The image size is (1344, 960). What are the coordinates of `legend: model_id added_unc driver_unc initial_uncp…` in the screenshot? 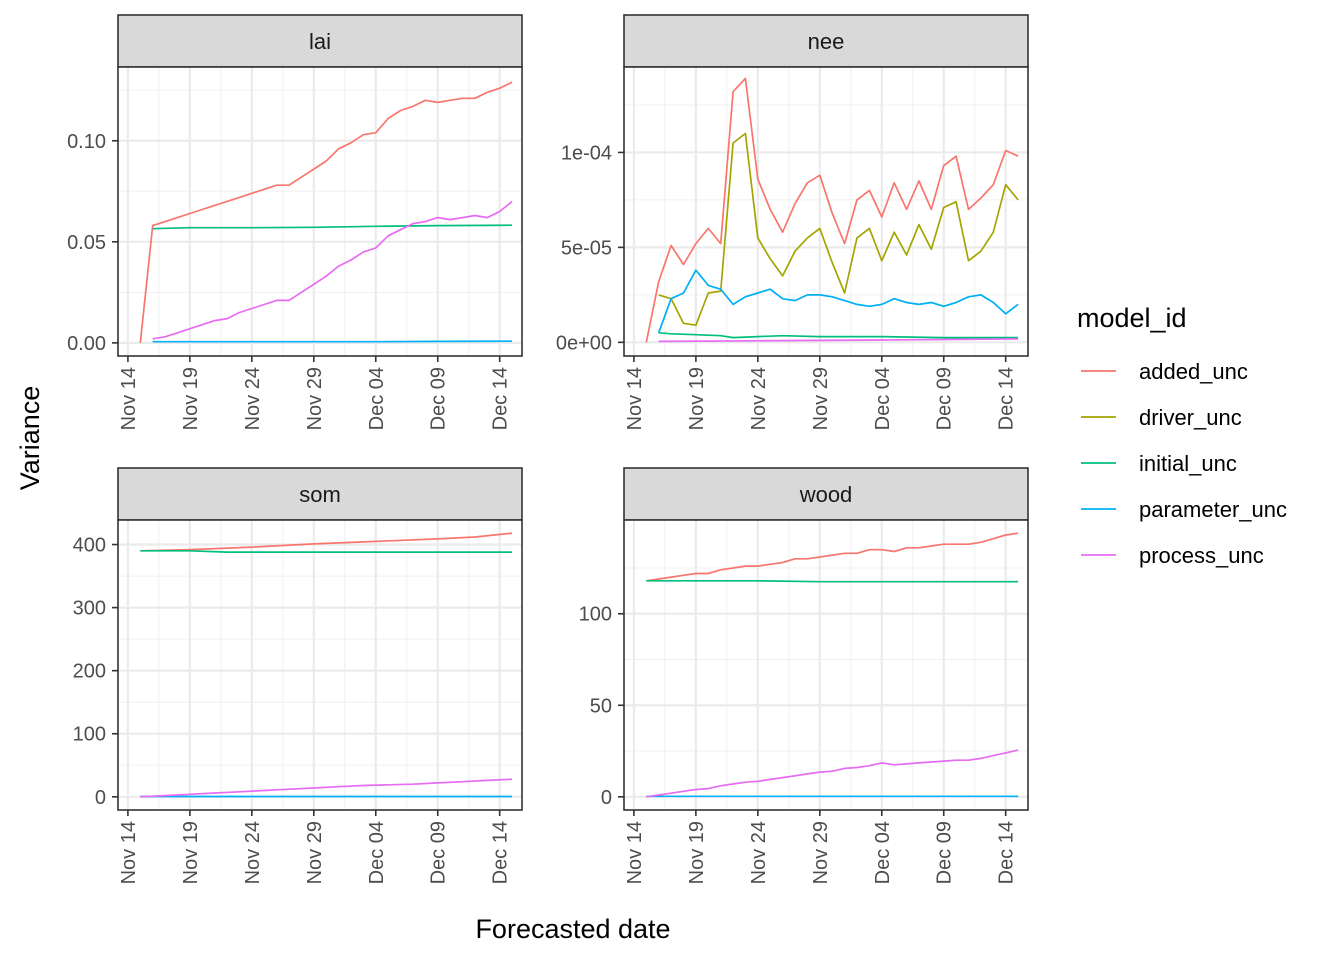 It's located at (1182, 435).